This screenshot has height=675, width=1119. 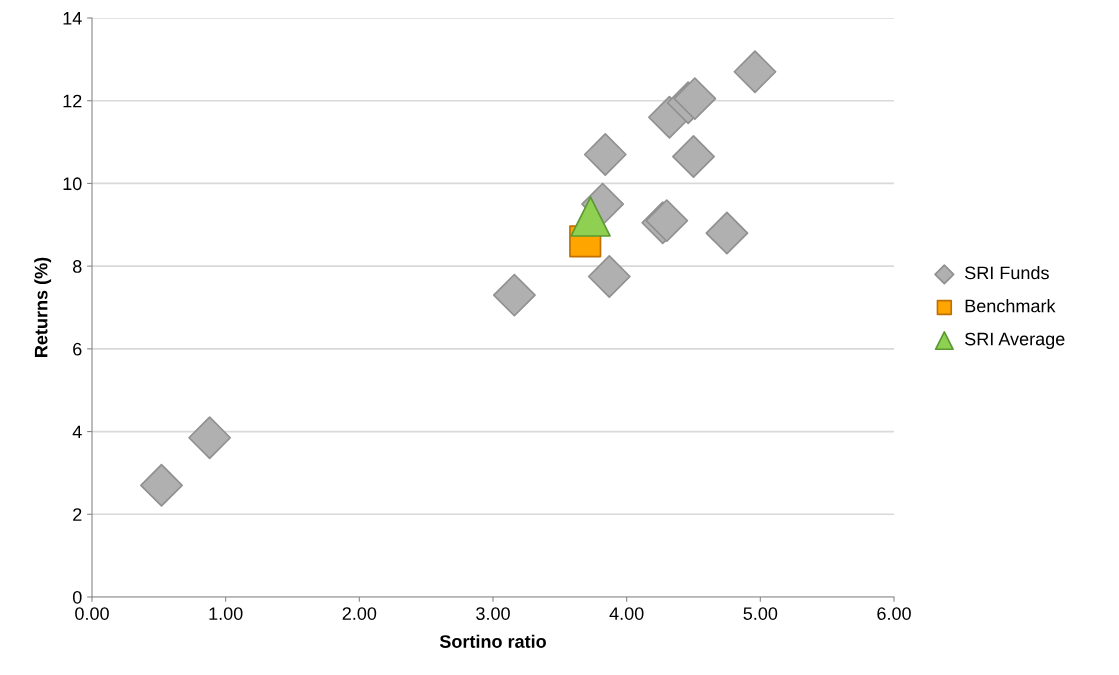 What do you see at coordinates (894, 613) in the screenshot?
I see `x-tick-label: 6.00` at bounding box center [894, 613].